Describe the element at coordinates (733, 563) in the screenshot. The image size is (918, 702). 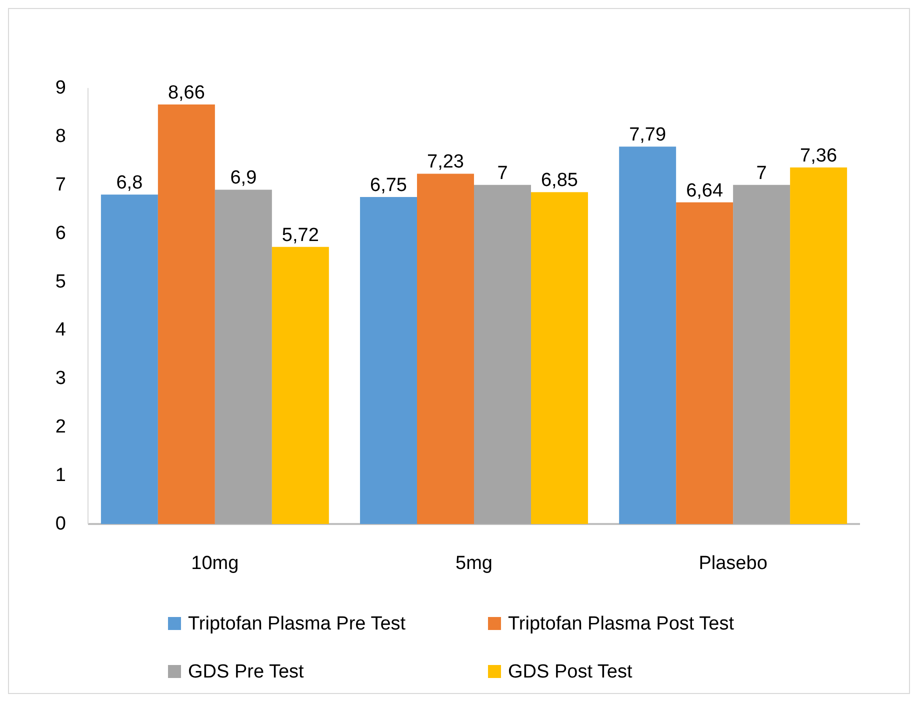
I see `x-tick-label: Plasebo` at that location.